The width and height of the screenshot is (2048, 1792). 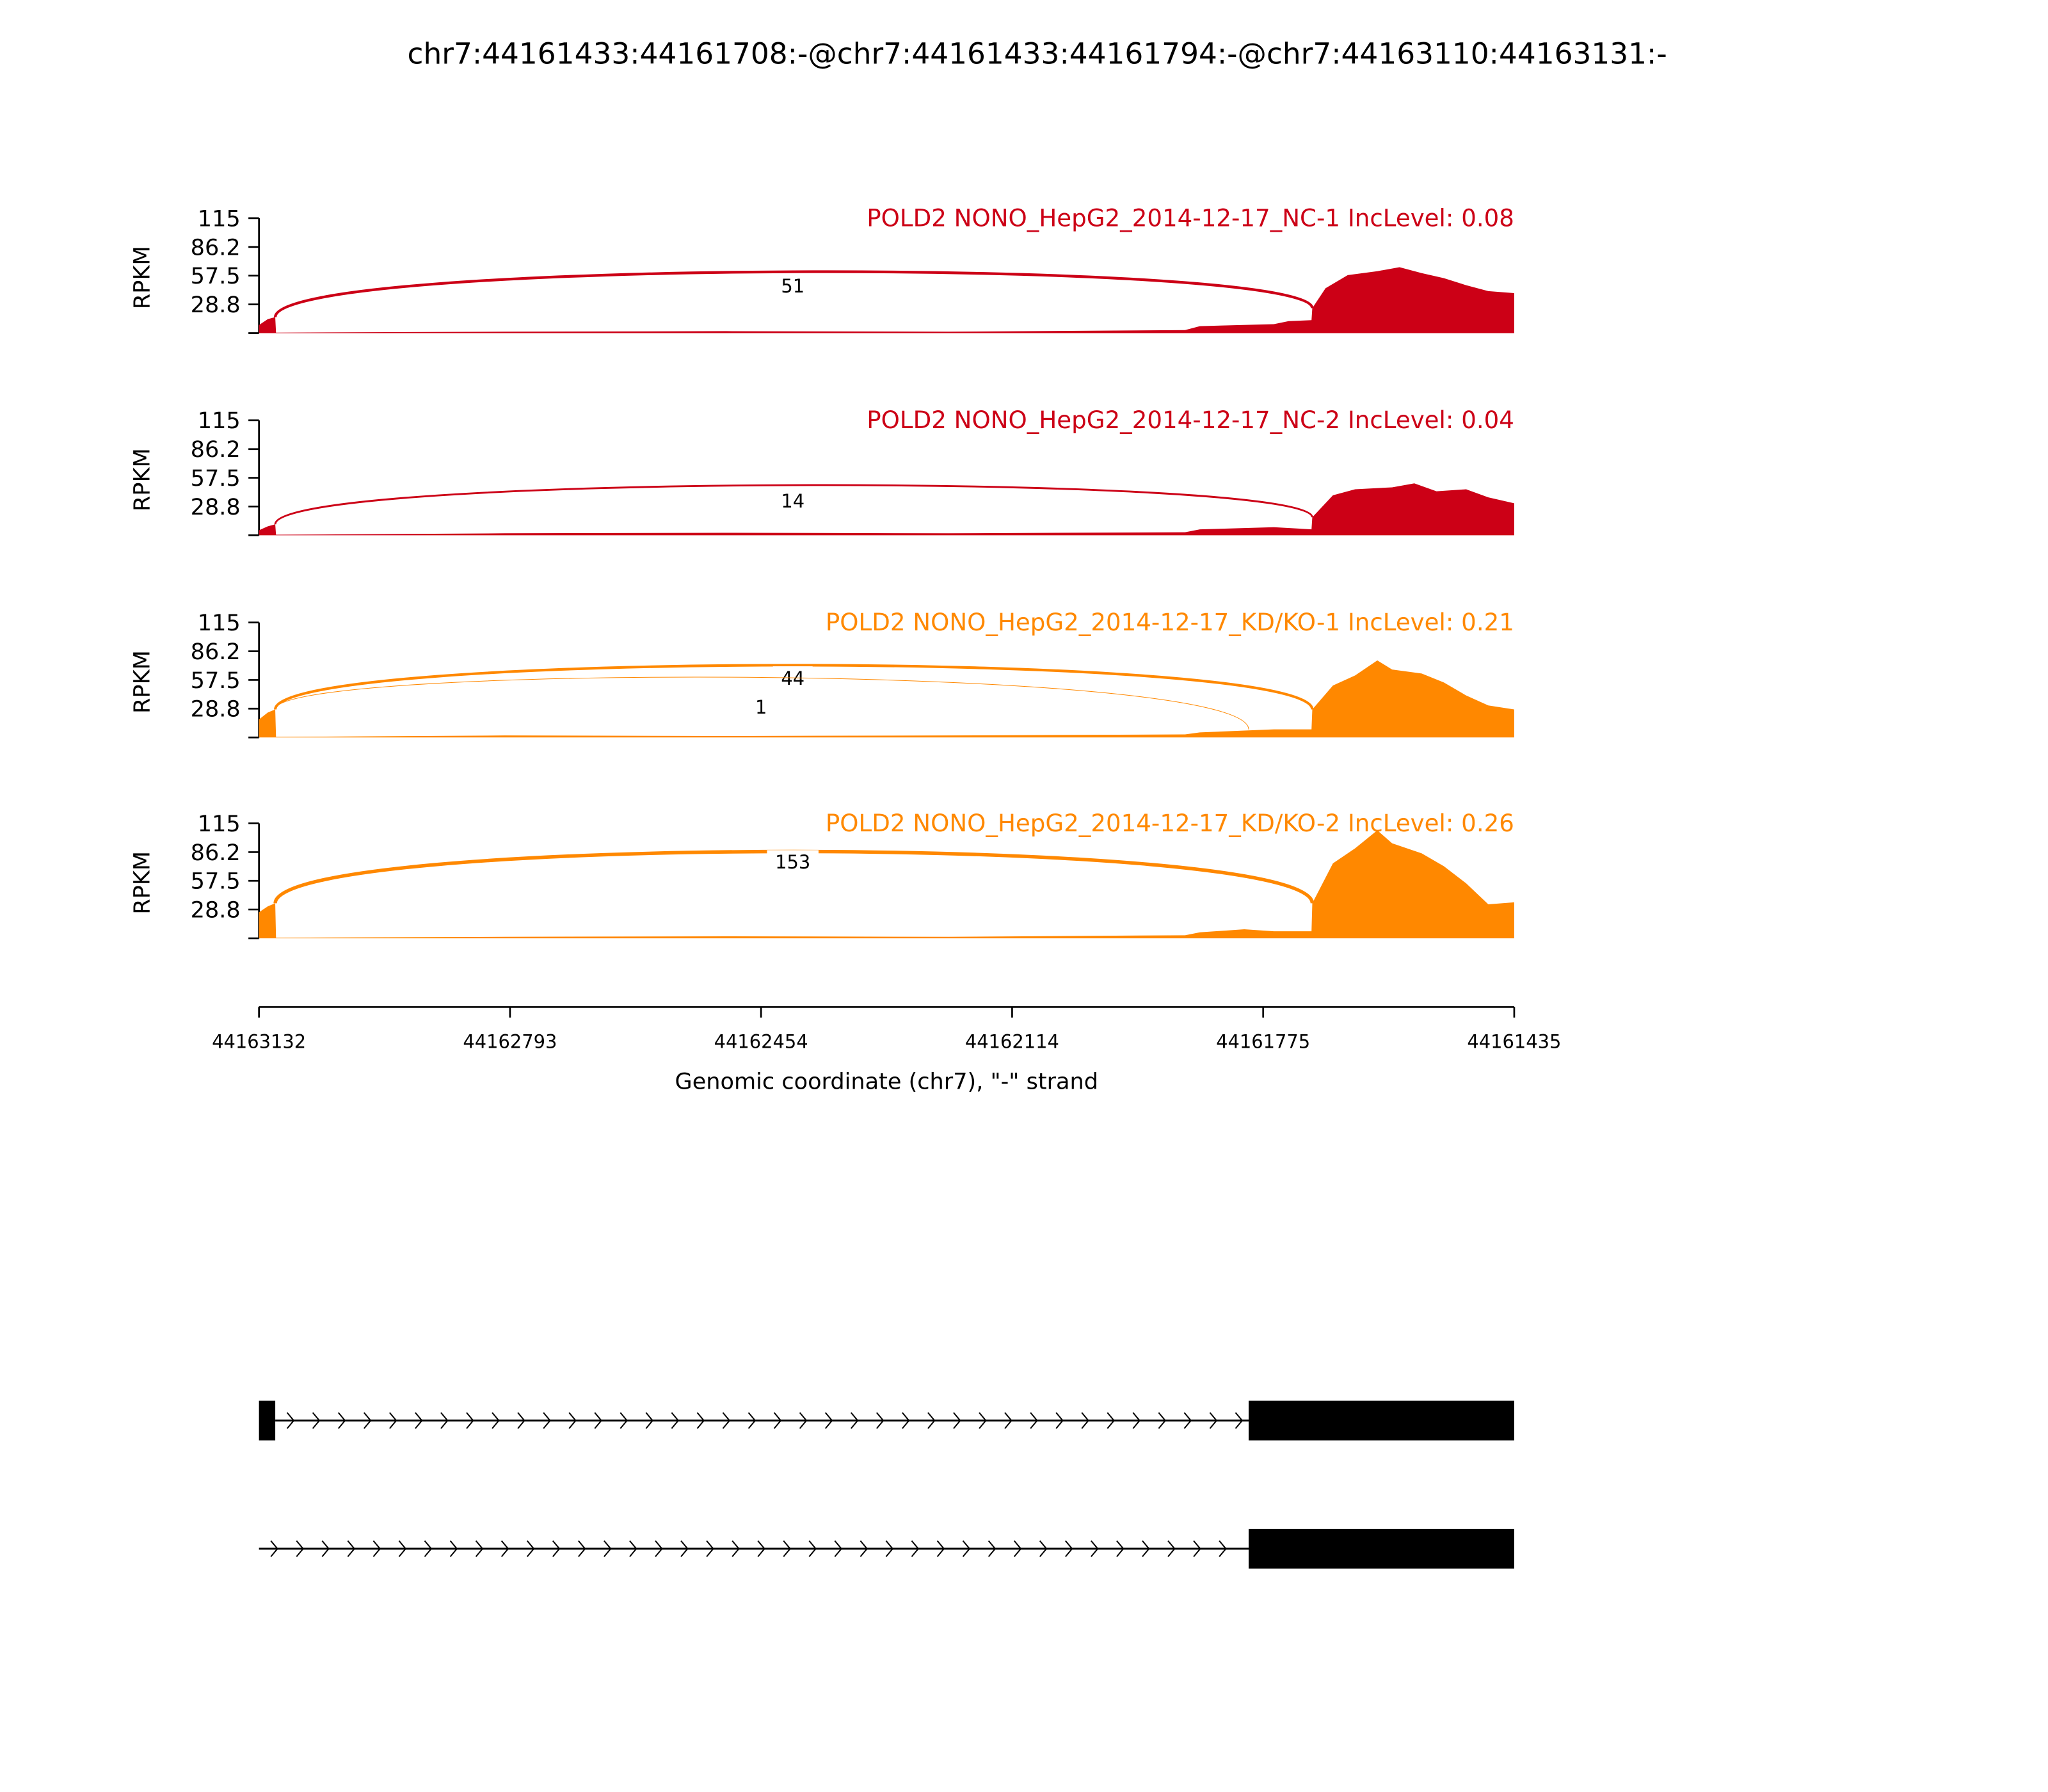 What do you see at coordinates (1514, 1041) in the screenshot?
I see `x-tick-label: 44161435` at bounding box center [1514, 1041].